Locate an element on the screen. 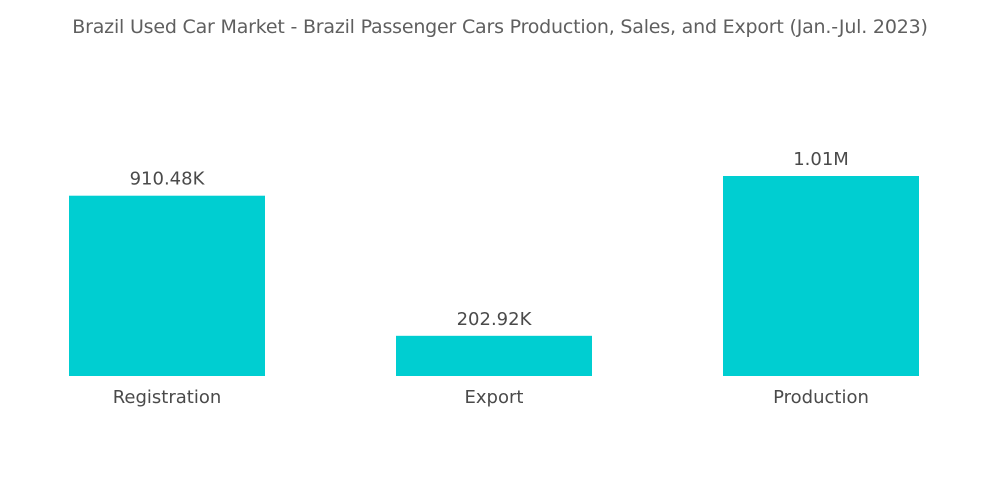  bar-registration is located at coordinates (167, 285).